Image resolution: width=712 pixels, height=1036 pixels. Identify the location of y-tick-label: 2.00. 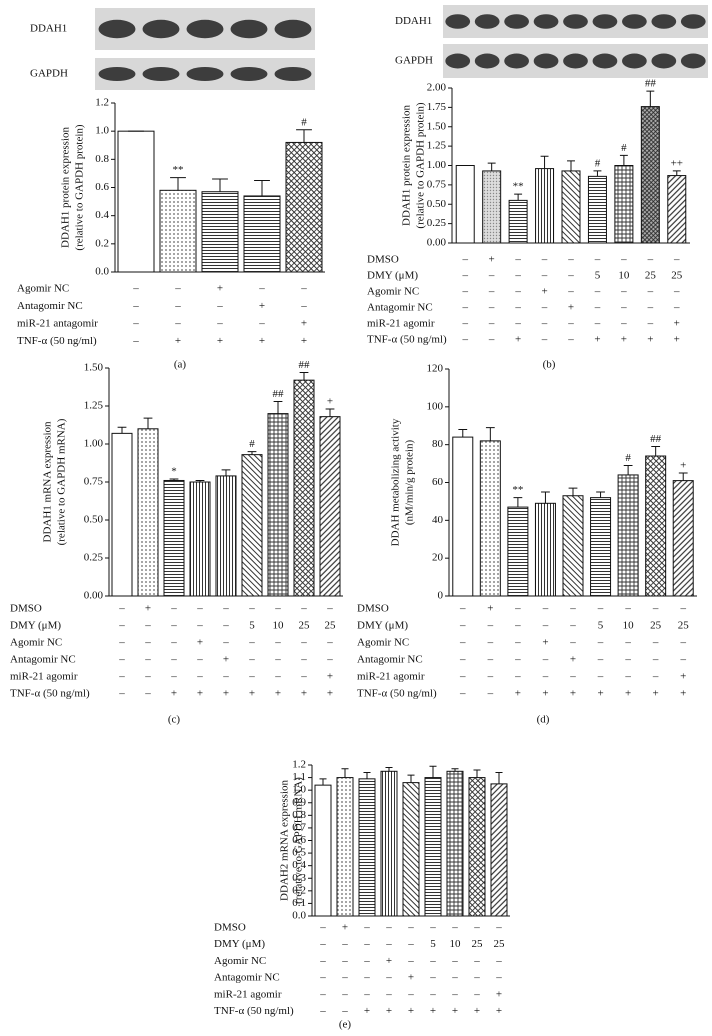
(437, 88).